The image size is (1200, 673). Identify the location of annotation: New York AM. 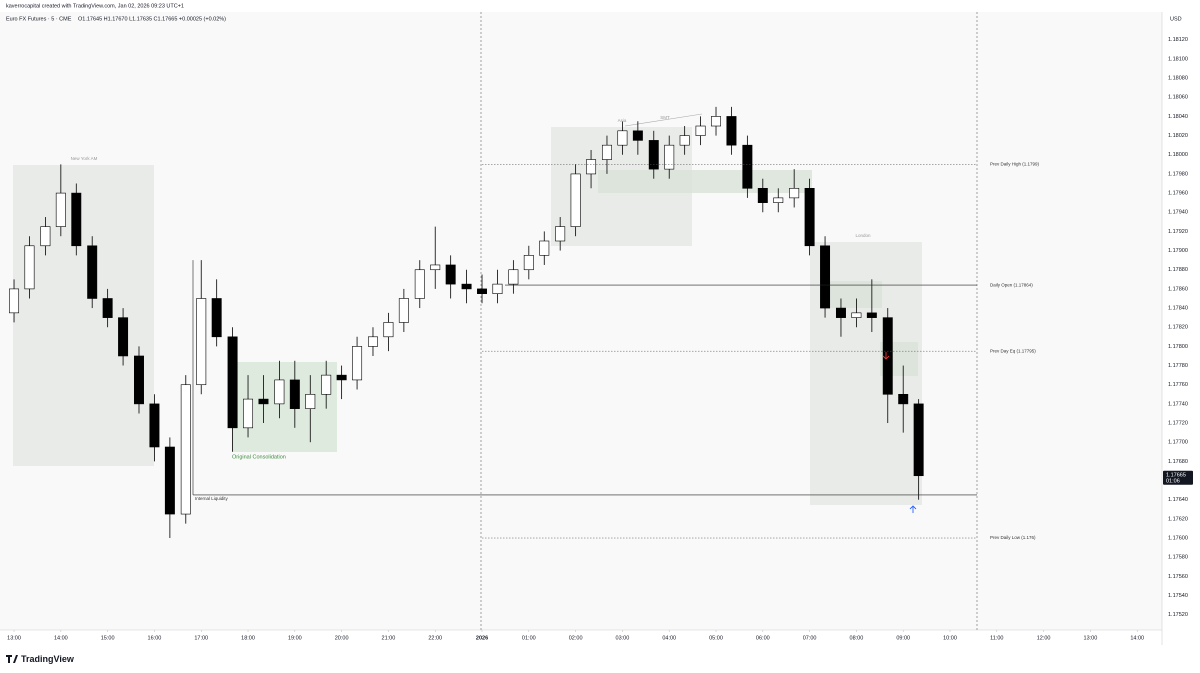
(84, 158).